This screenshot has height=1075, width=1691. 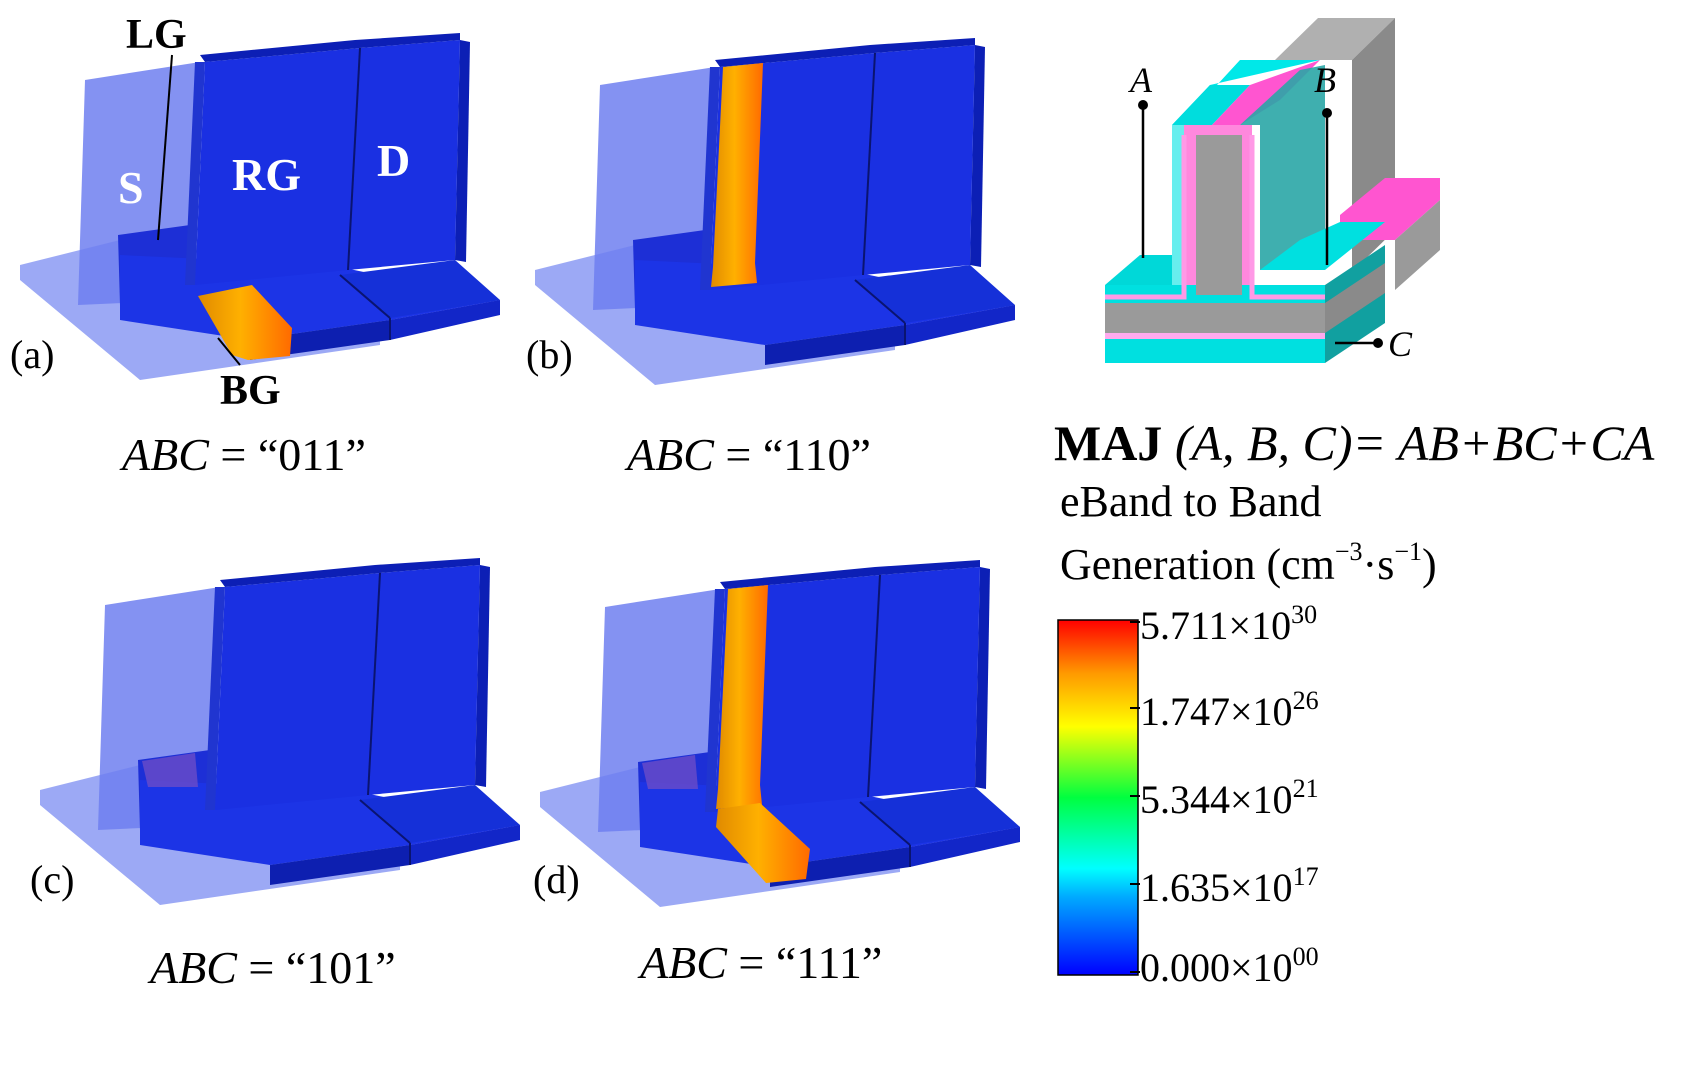 I want to click on label-rg: RG, so click(x=266, y=174).